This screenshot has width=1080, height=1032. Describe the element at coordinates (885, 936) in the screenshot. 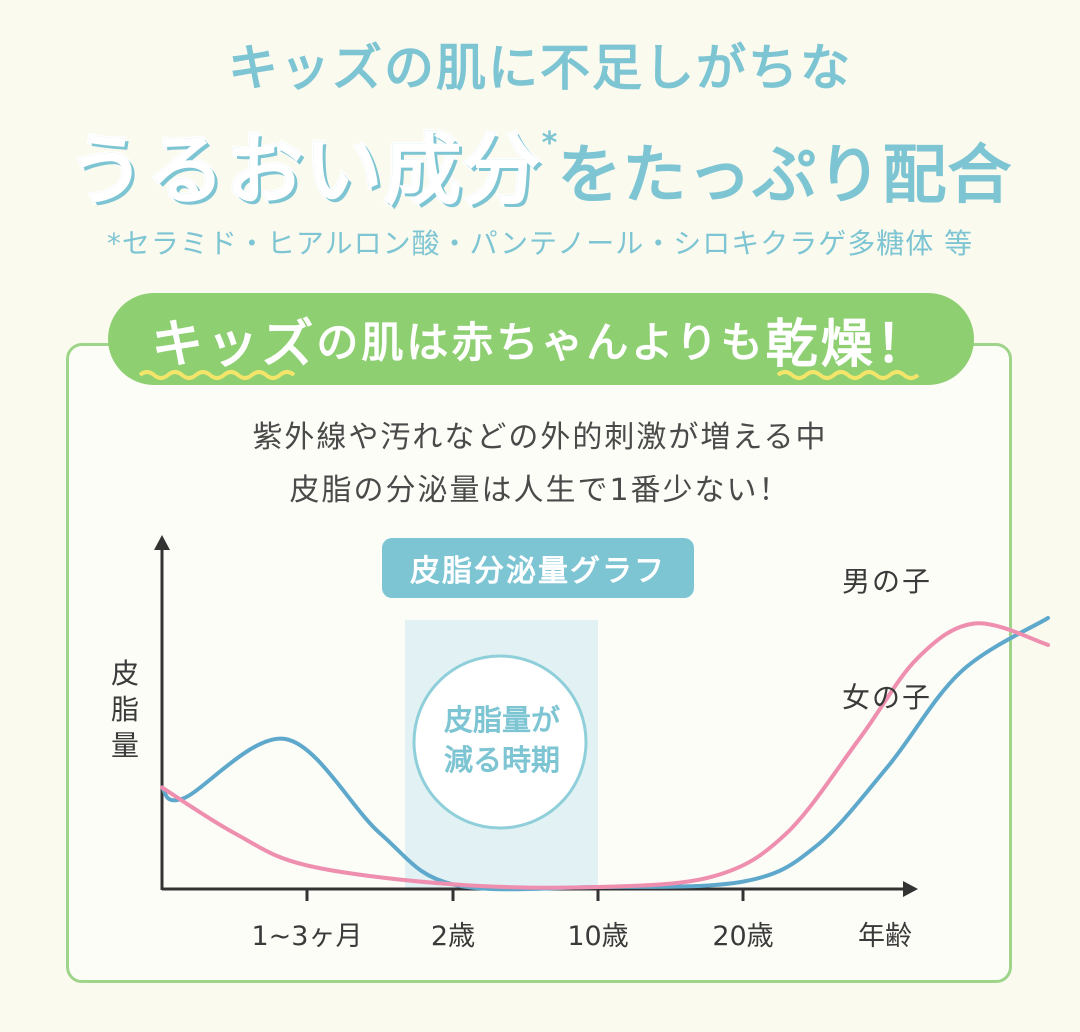

I see `x-axis-label: 年齢` at that location.